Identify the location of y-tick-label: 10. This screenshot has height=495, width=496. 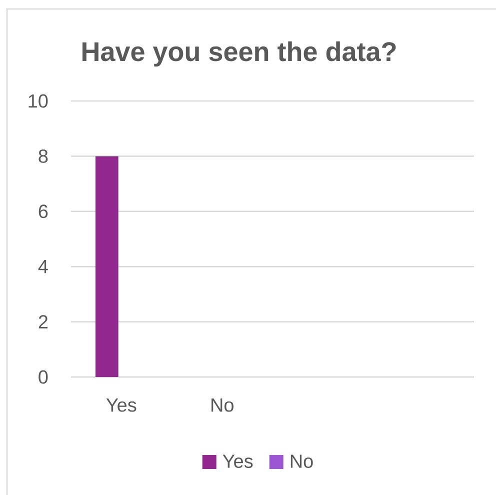
(38, 101).